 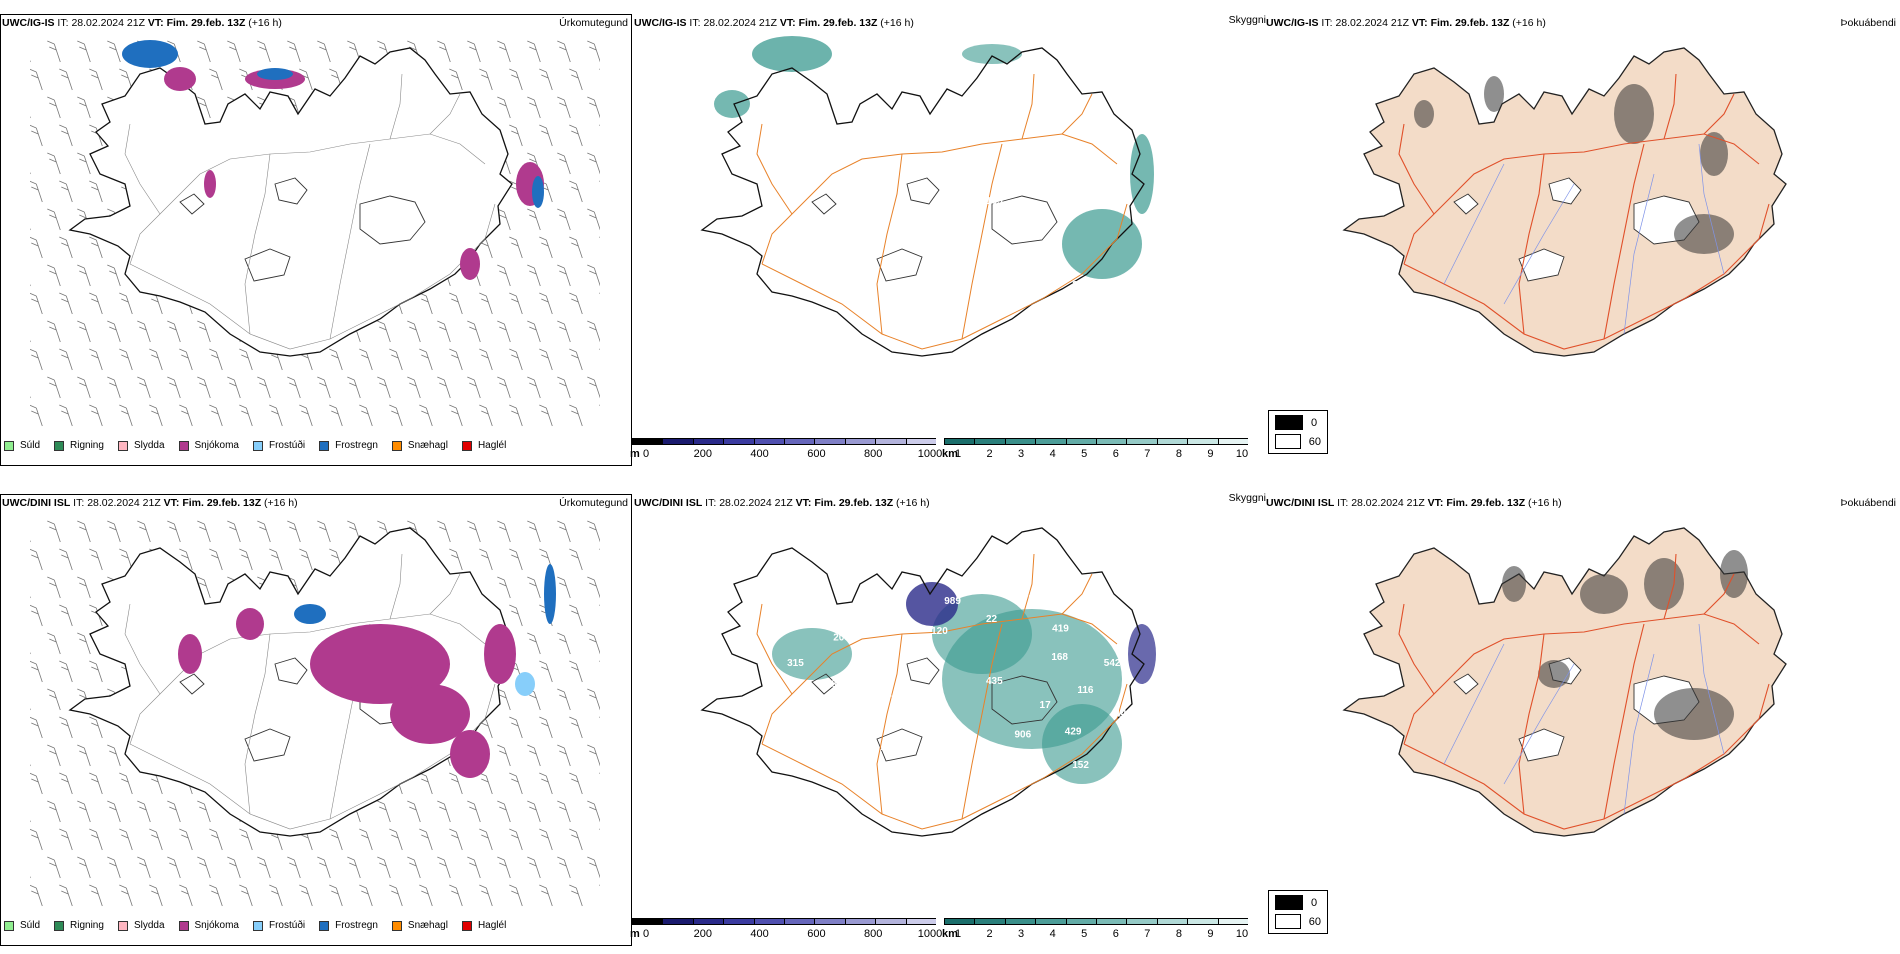 What do you see at coordinates (942, 211) in the screenshot?
I see `road-network` at bounding box center [942, 211].